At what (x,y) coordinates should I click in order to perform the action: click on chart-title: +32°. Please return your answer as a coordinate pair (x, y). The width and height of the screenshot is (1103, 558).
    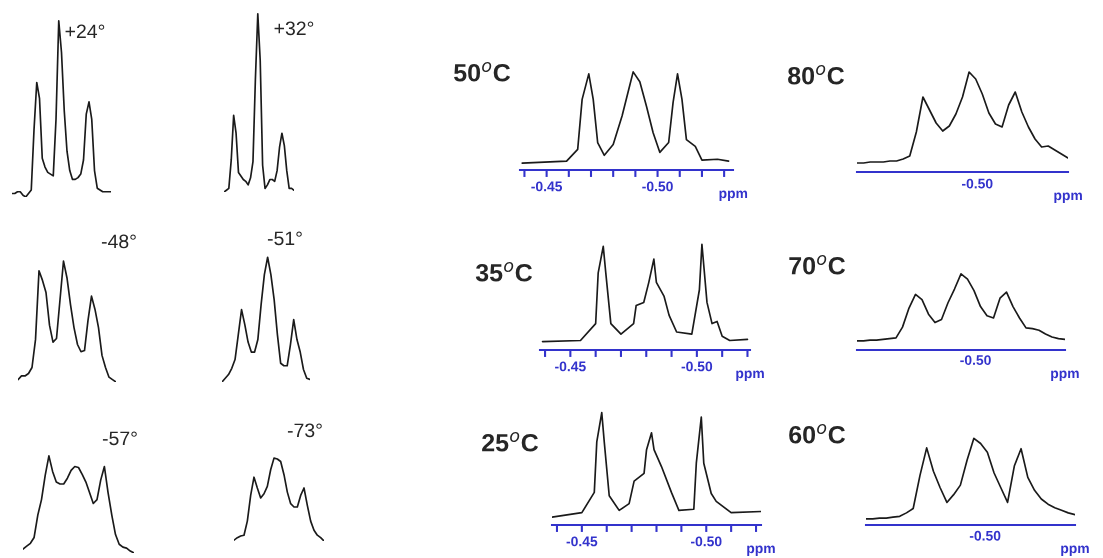
    Looking at the image, I should click on (294, 28).